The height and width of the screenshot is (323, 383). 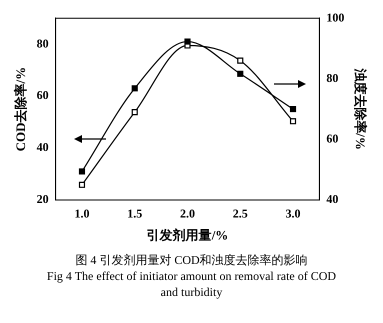 What do you see at coordinates (332, 199) in the screenshot?
I see `y2-tick-label: 40` at bounding box center [332, 199].